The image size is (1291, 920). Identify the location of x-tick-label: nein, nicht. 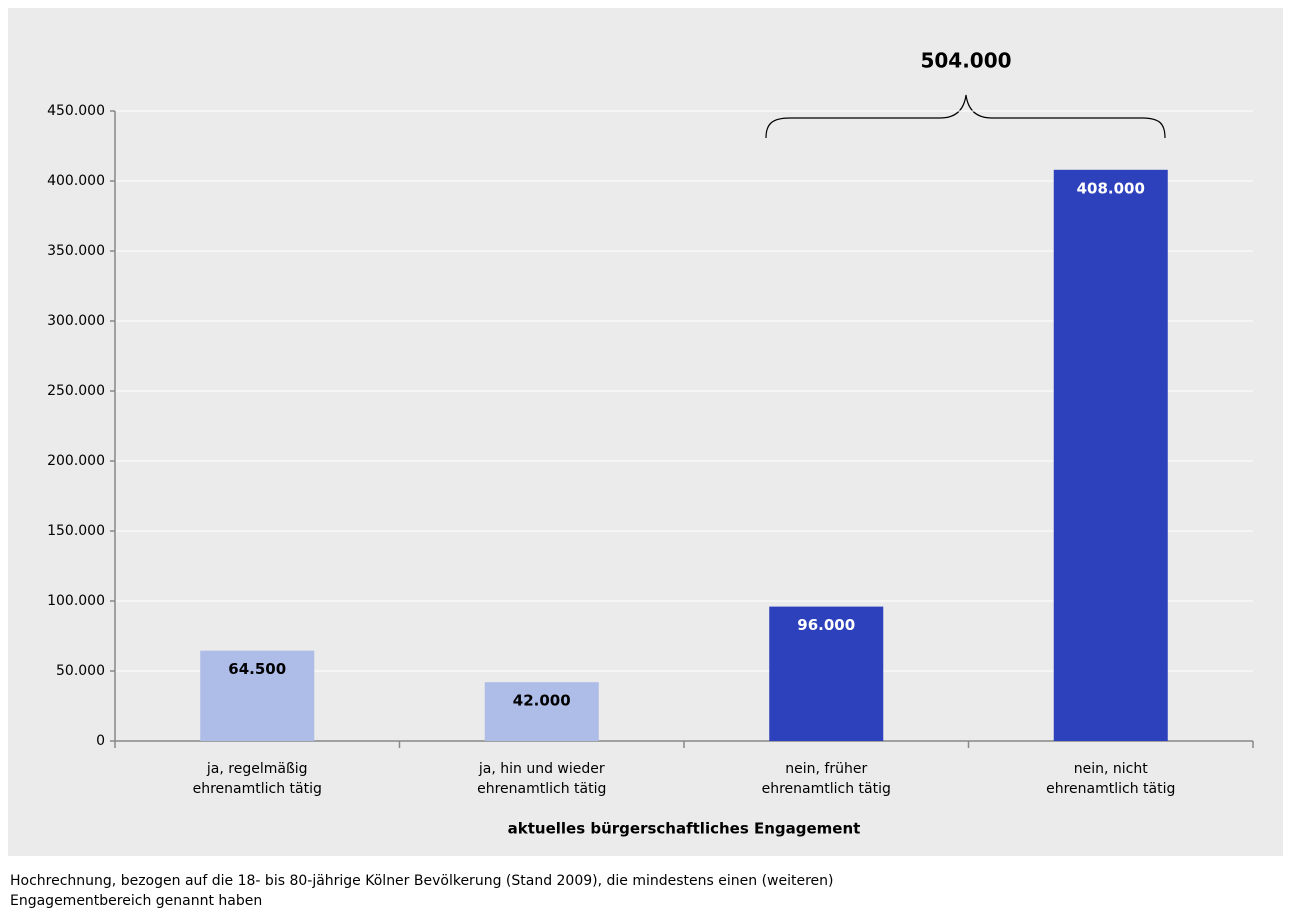
(1111, 769).